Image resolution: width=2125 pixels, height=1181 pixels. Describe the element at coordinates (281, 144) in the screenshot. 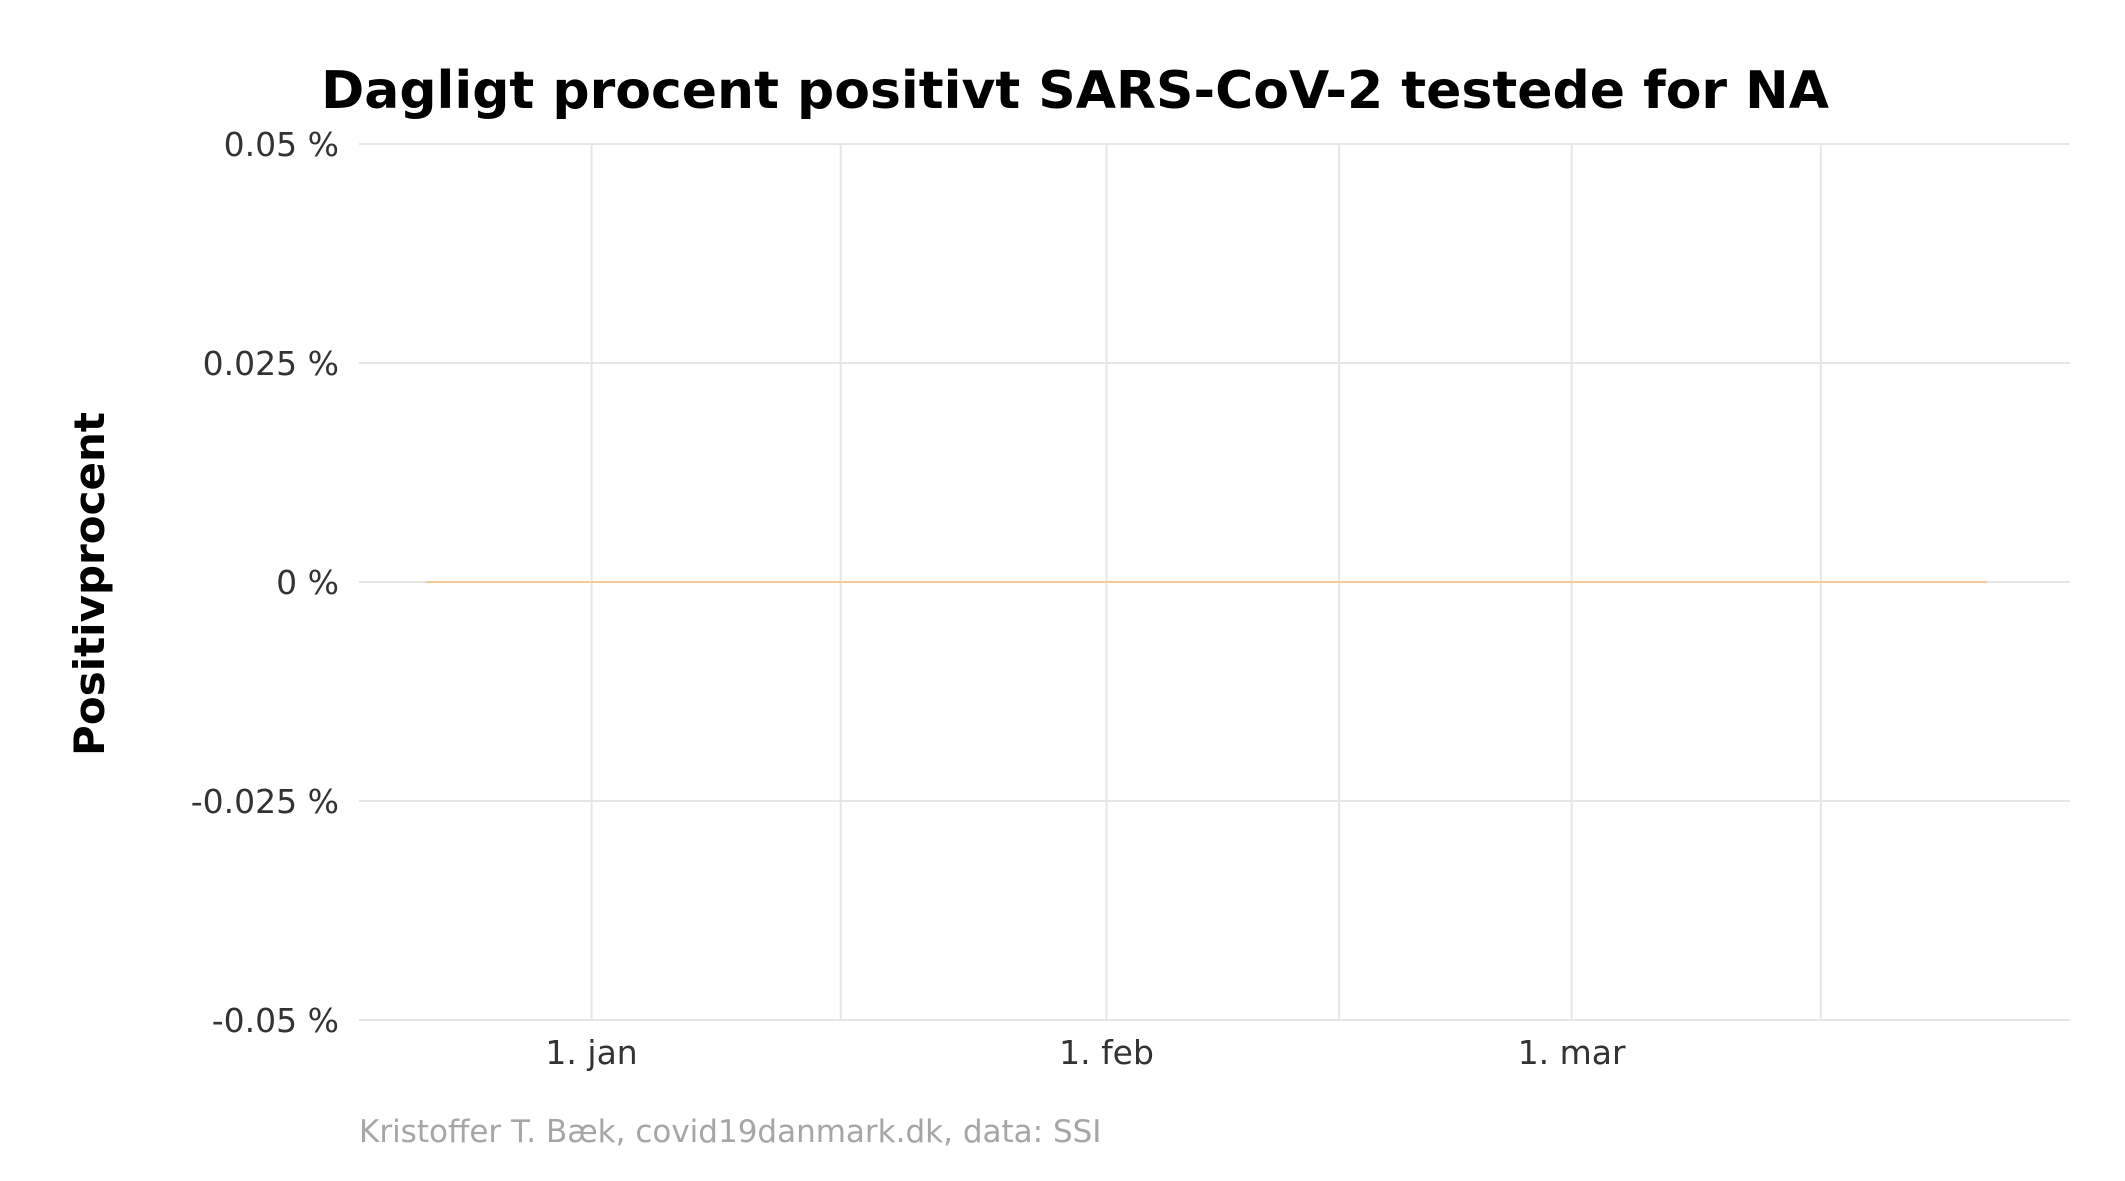

I see `y-tick-label: 0.05 %` at that location.